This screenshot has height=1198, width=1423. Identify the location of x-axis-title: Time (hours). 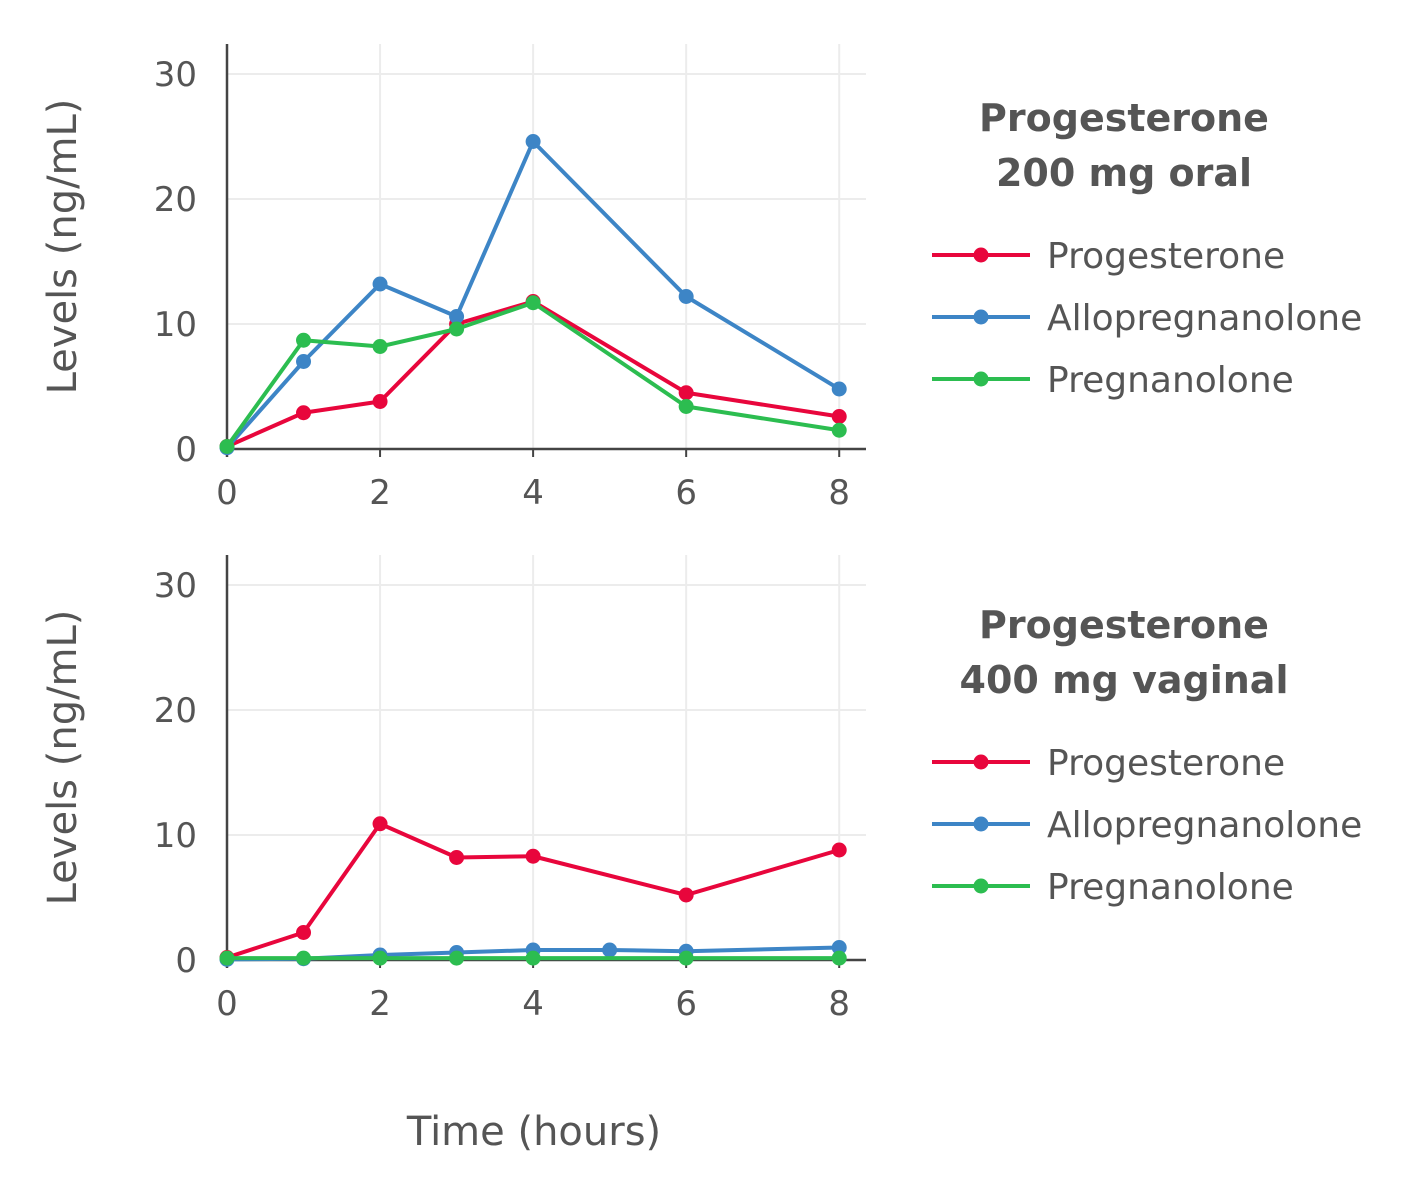
(533, 1132).